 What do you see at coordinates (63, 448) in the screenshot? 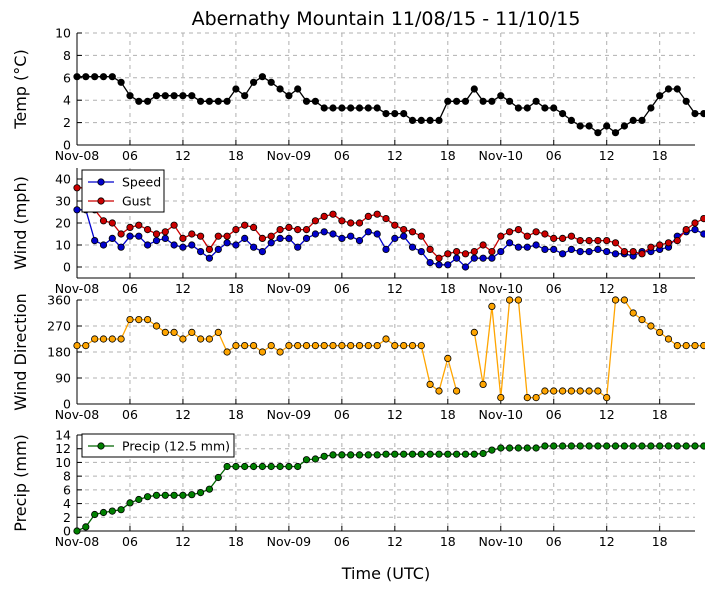
I see `y-tick-label: 12` at bounding box center [63, 448].